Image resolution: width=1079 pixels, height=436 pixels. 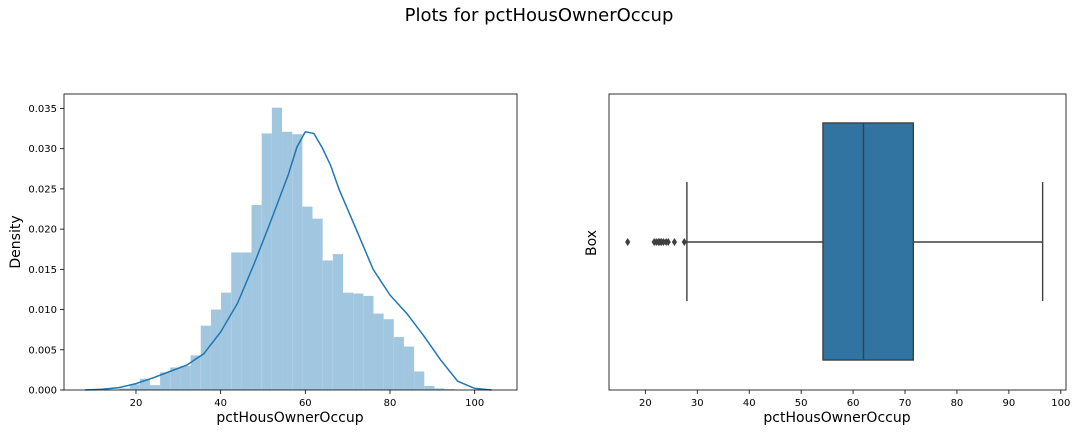 I want to click on box-x-tick-label: 90, so click(x=1009, y=403).